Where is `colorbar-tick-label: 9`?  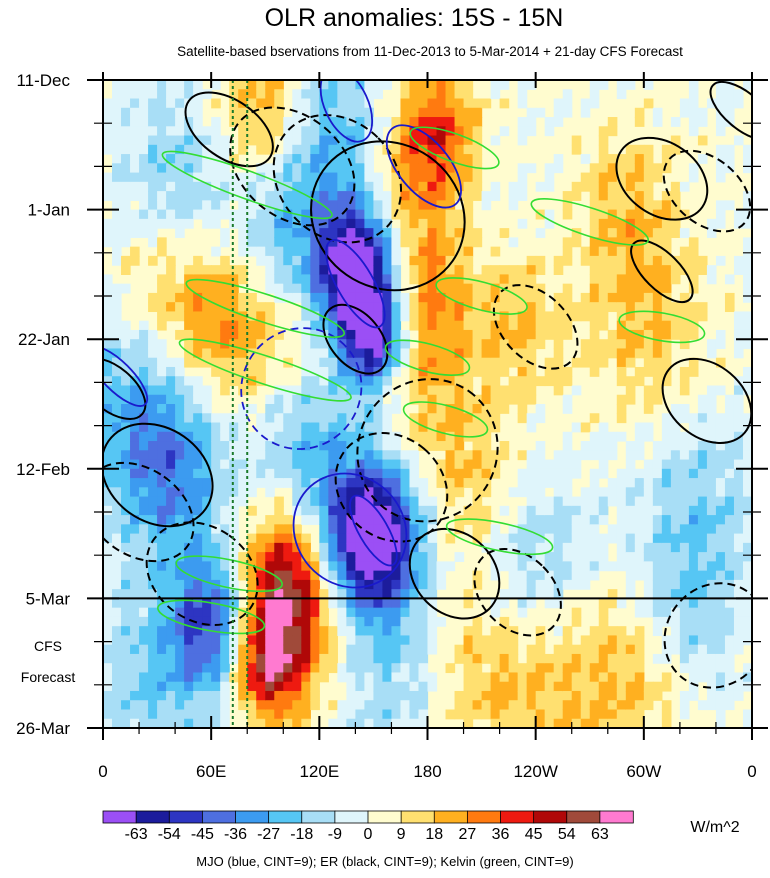 colorbar-tick-label: 9 is located at coordinates (401, 834).